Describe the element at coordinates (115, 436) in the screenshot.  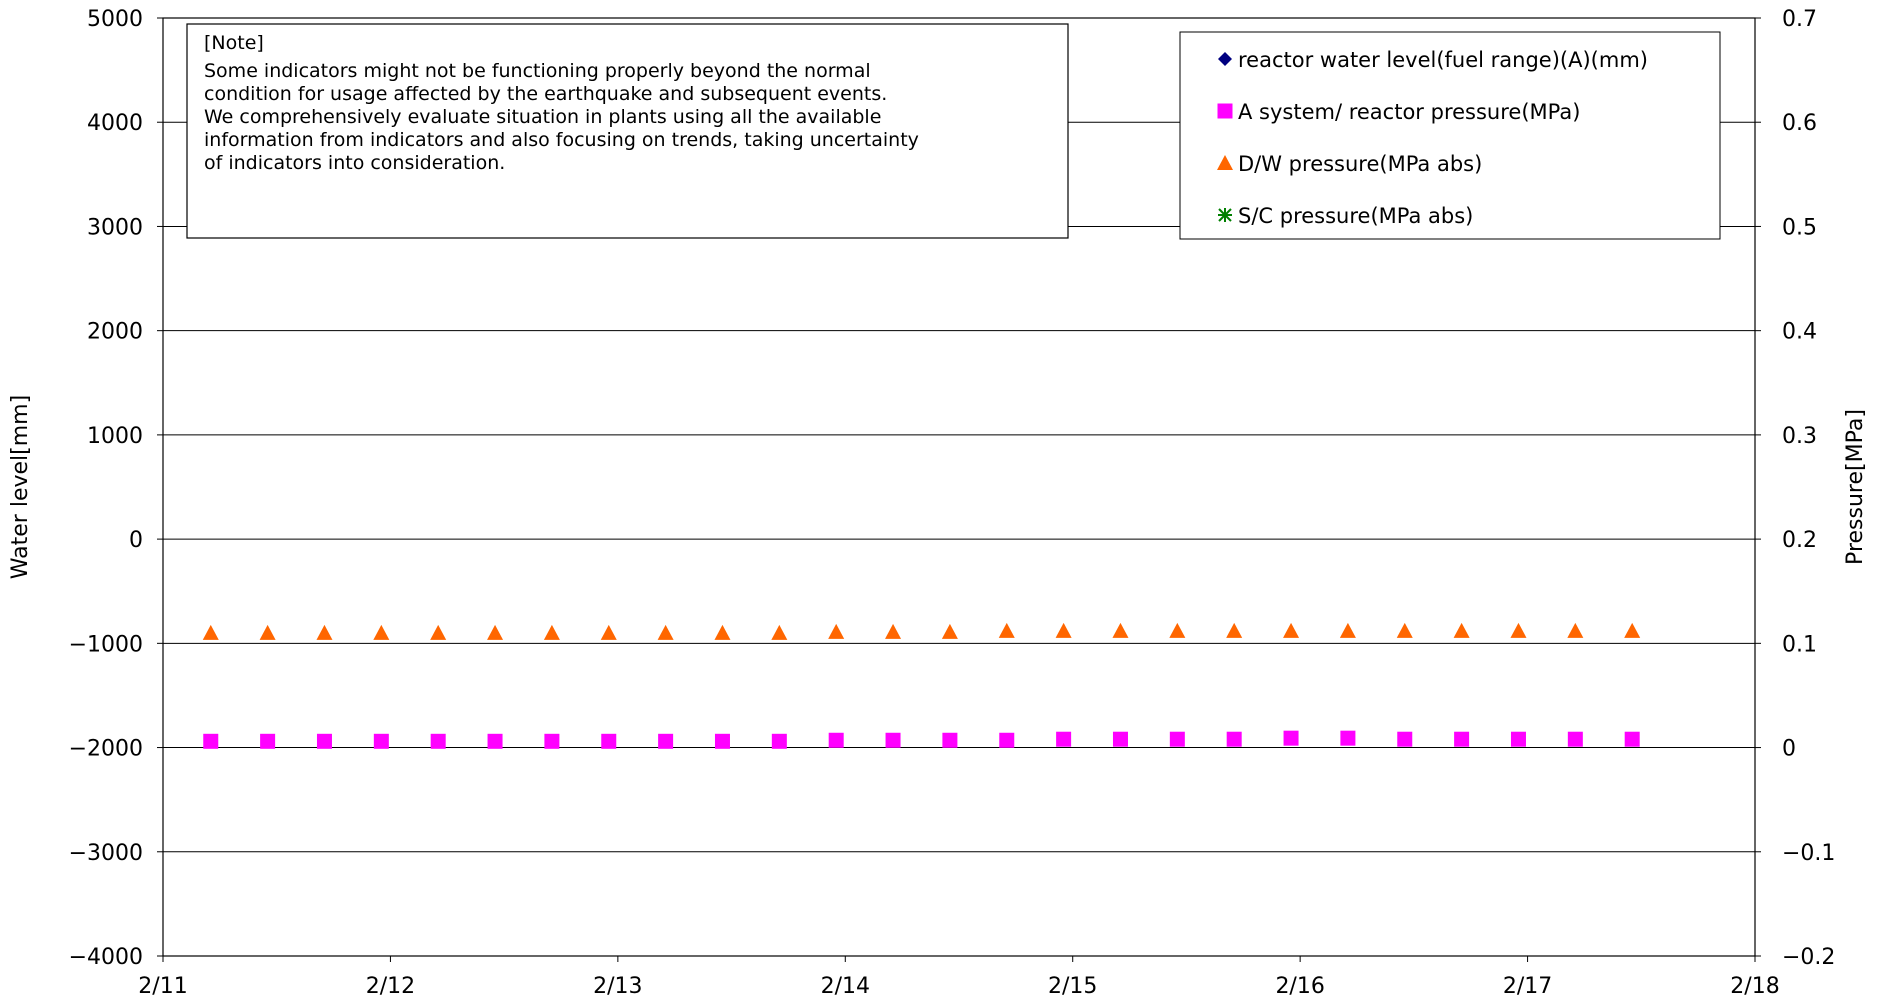
I see `y-tick-label: 1000` at that location.